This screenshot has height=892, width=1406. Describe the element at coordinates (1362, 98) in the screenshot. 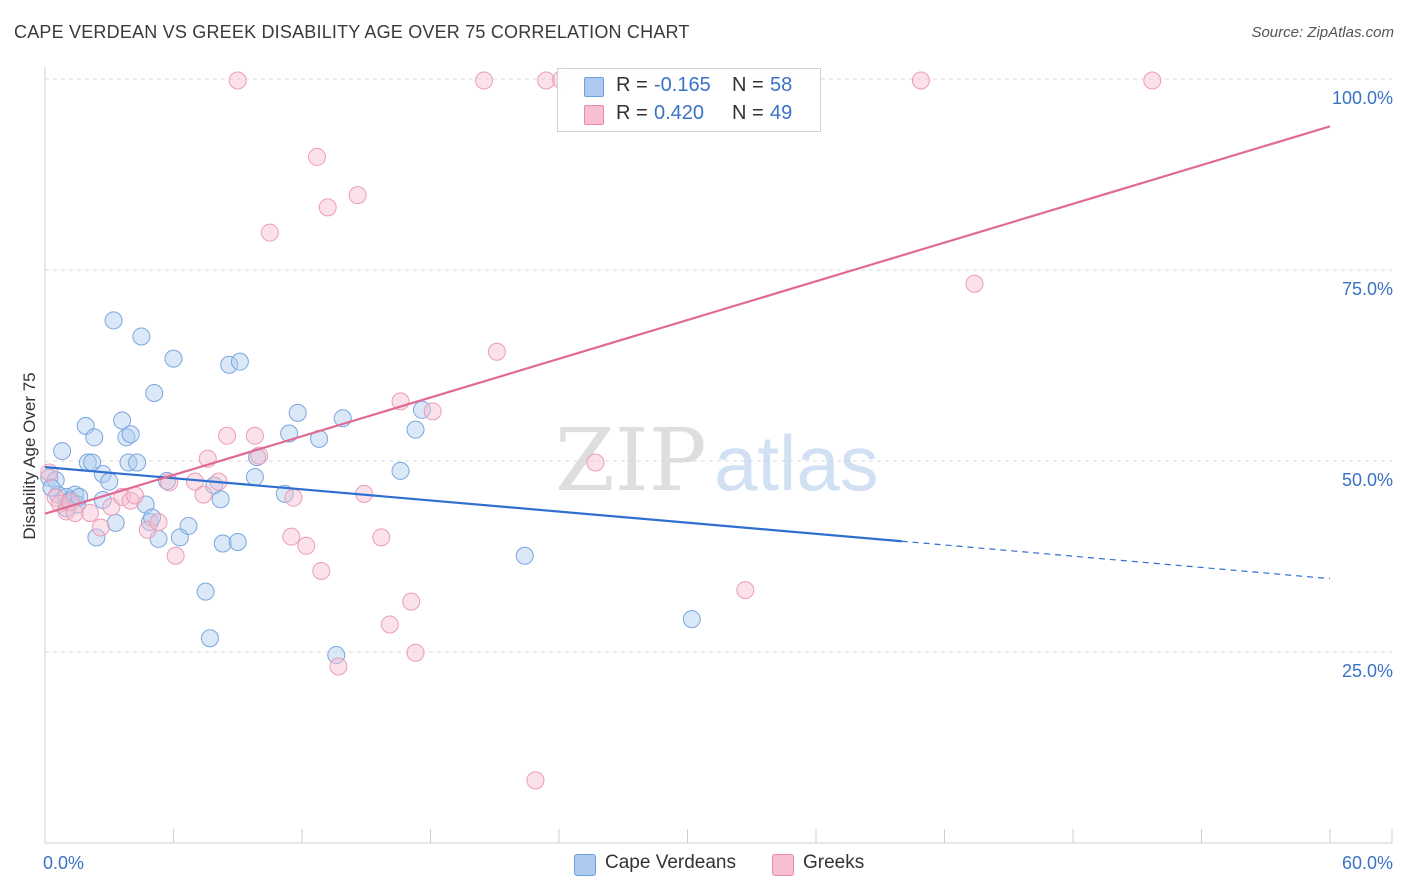

I see `y-tick-label: 100.0%` at that location.